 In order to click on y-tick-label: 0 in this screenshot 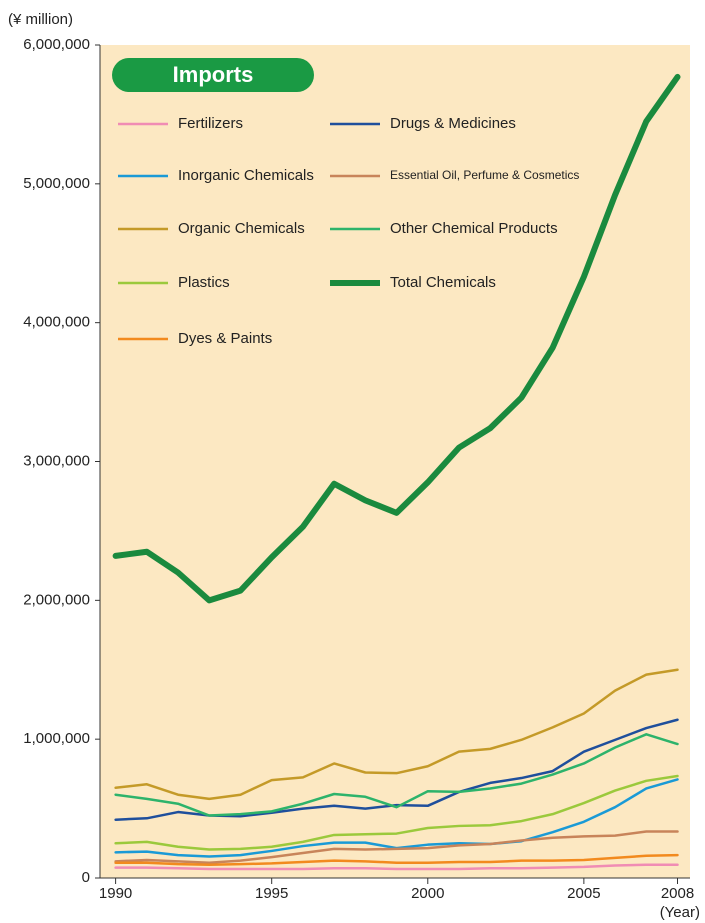, I will do `click(86, 877)`.